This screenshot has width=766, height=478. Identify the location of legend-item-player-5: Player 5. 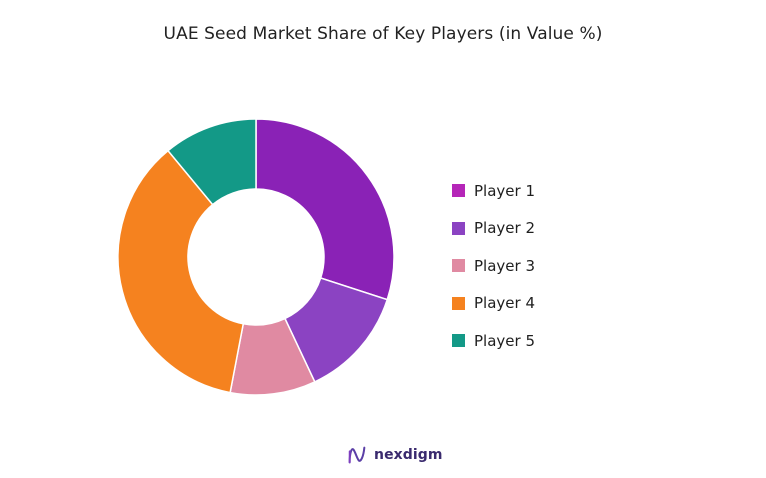
(522, 341).